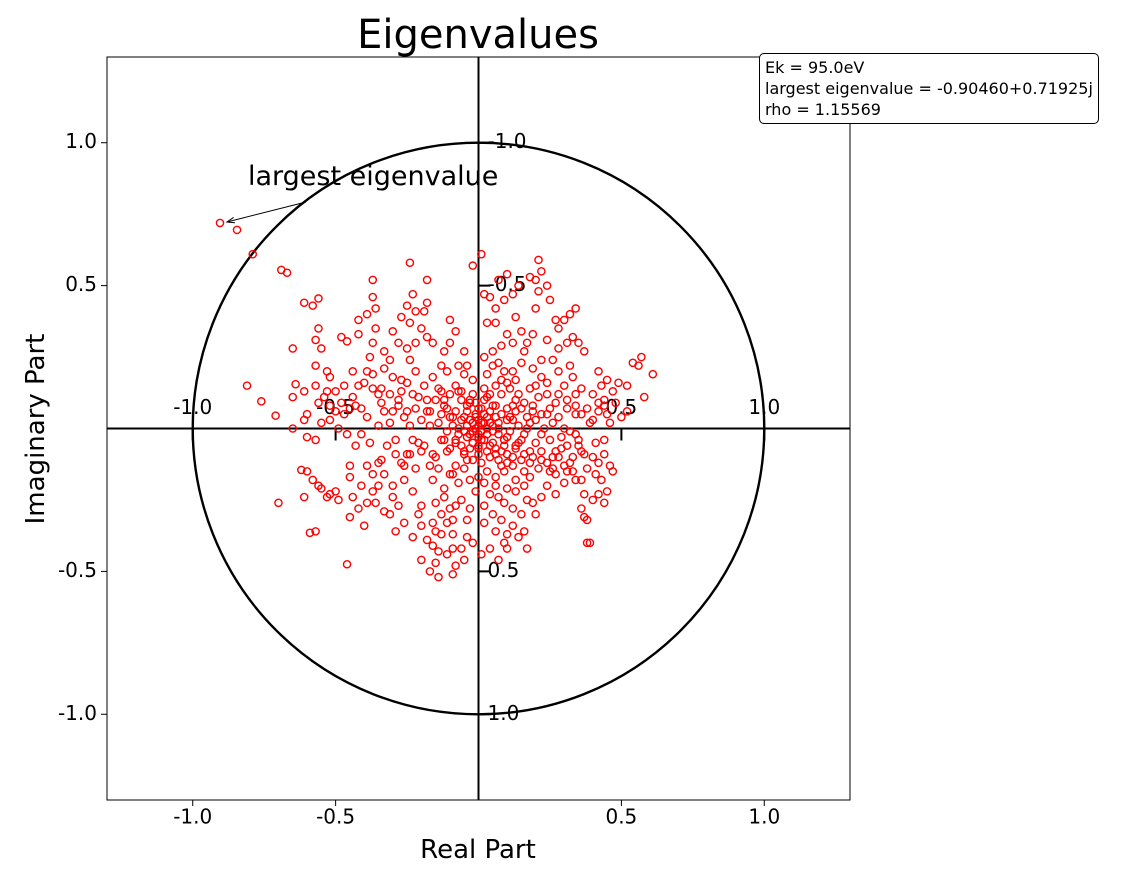 The width and height of the screenshot is (1134, 878). I want to click on x-tick-label: 1.0, so click(764, 817).